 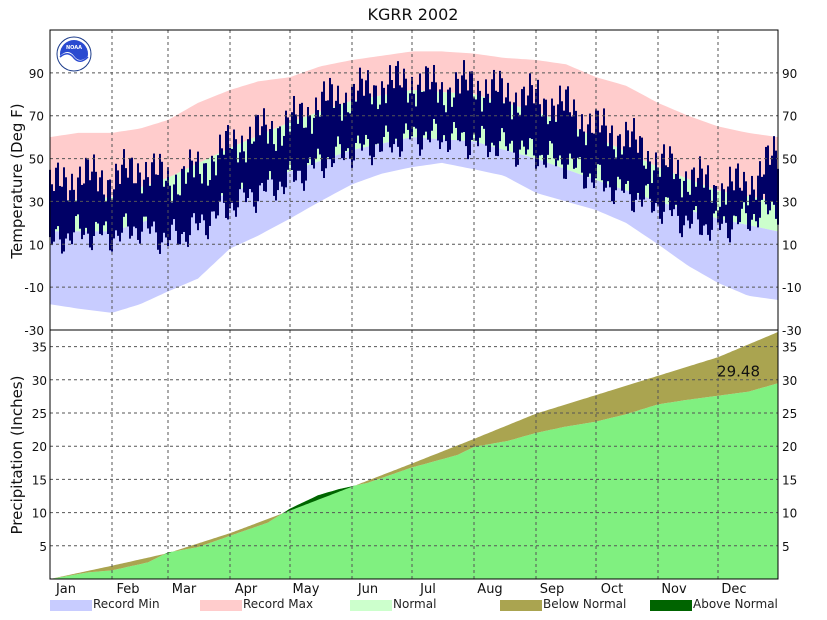 I want to click on legend-record-max-label: Record Max, so click(x=278, y=604).